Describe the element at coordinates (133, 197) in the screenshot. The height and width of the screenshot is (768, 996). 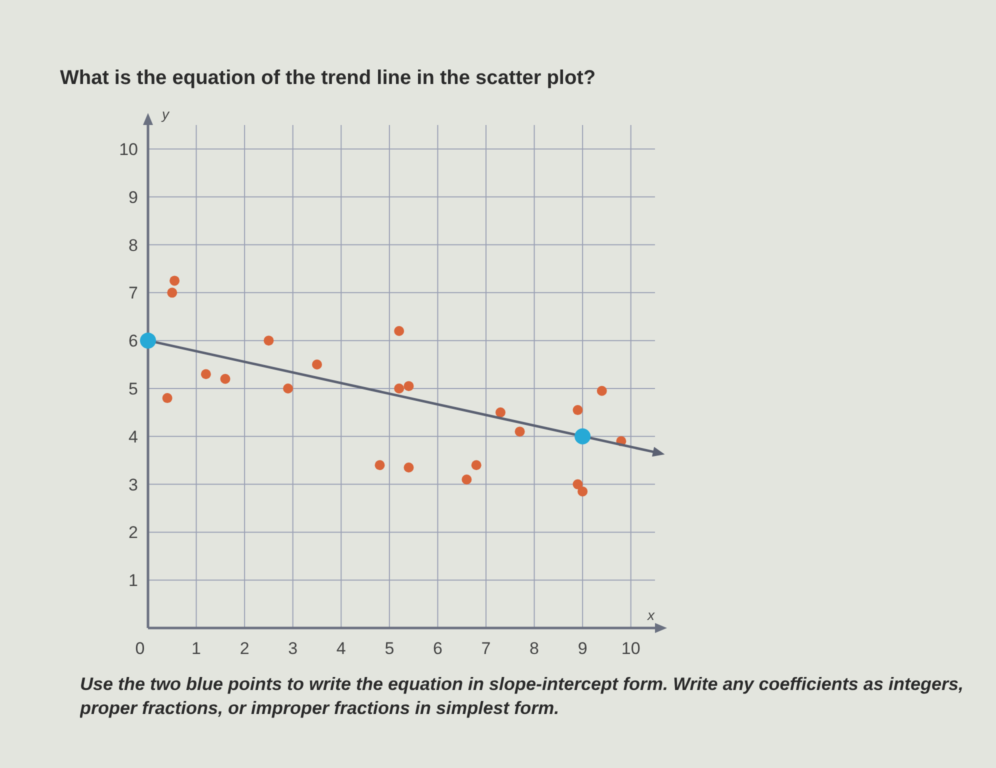
I see `y-tick-label: 9` at that location.